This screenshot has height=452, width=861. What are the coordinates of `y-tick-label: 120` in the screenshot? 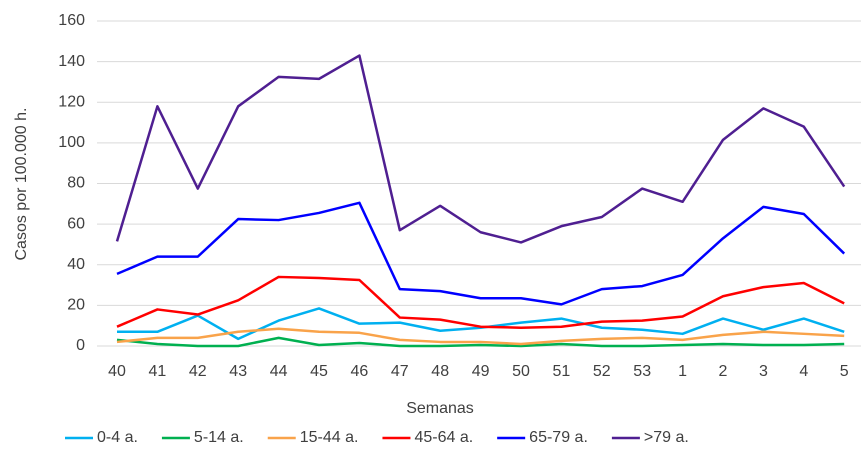 It's located at (71, 101).